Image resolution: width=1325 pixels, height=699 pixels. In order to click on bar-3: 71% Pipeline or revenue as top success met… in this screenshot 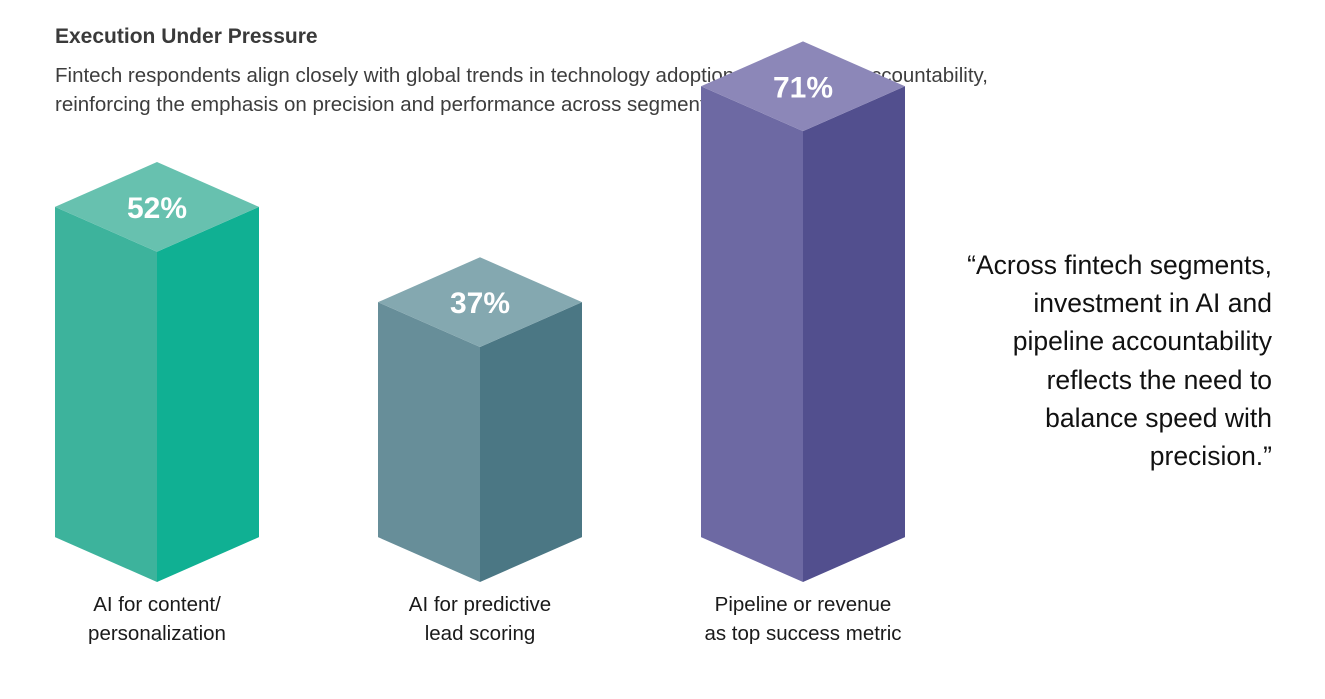, I will do `click(803, 343)`.